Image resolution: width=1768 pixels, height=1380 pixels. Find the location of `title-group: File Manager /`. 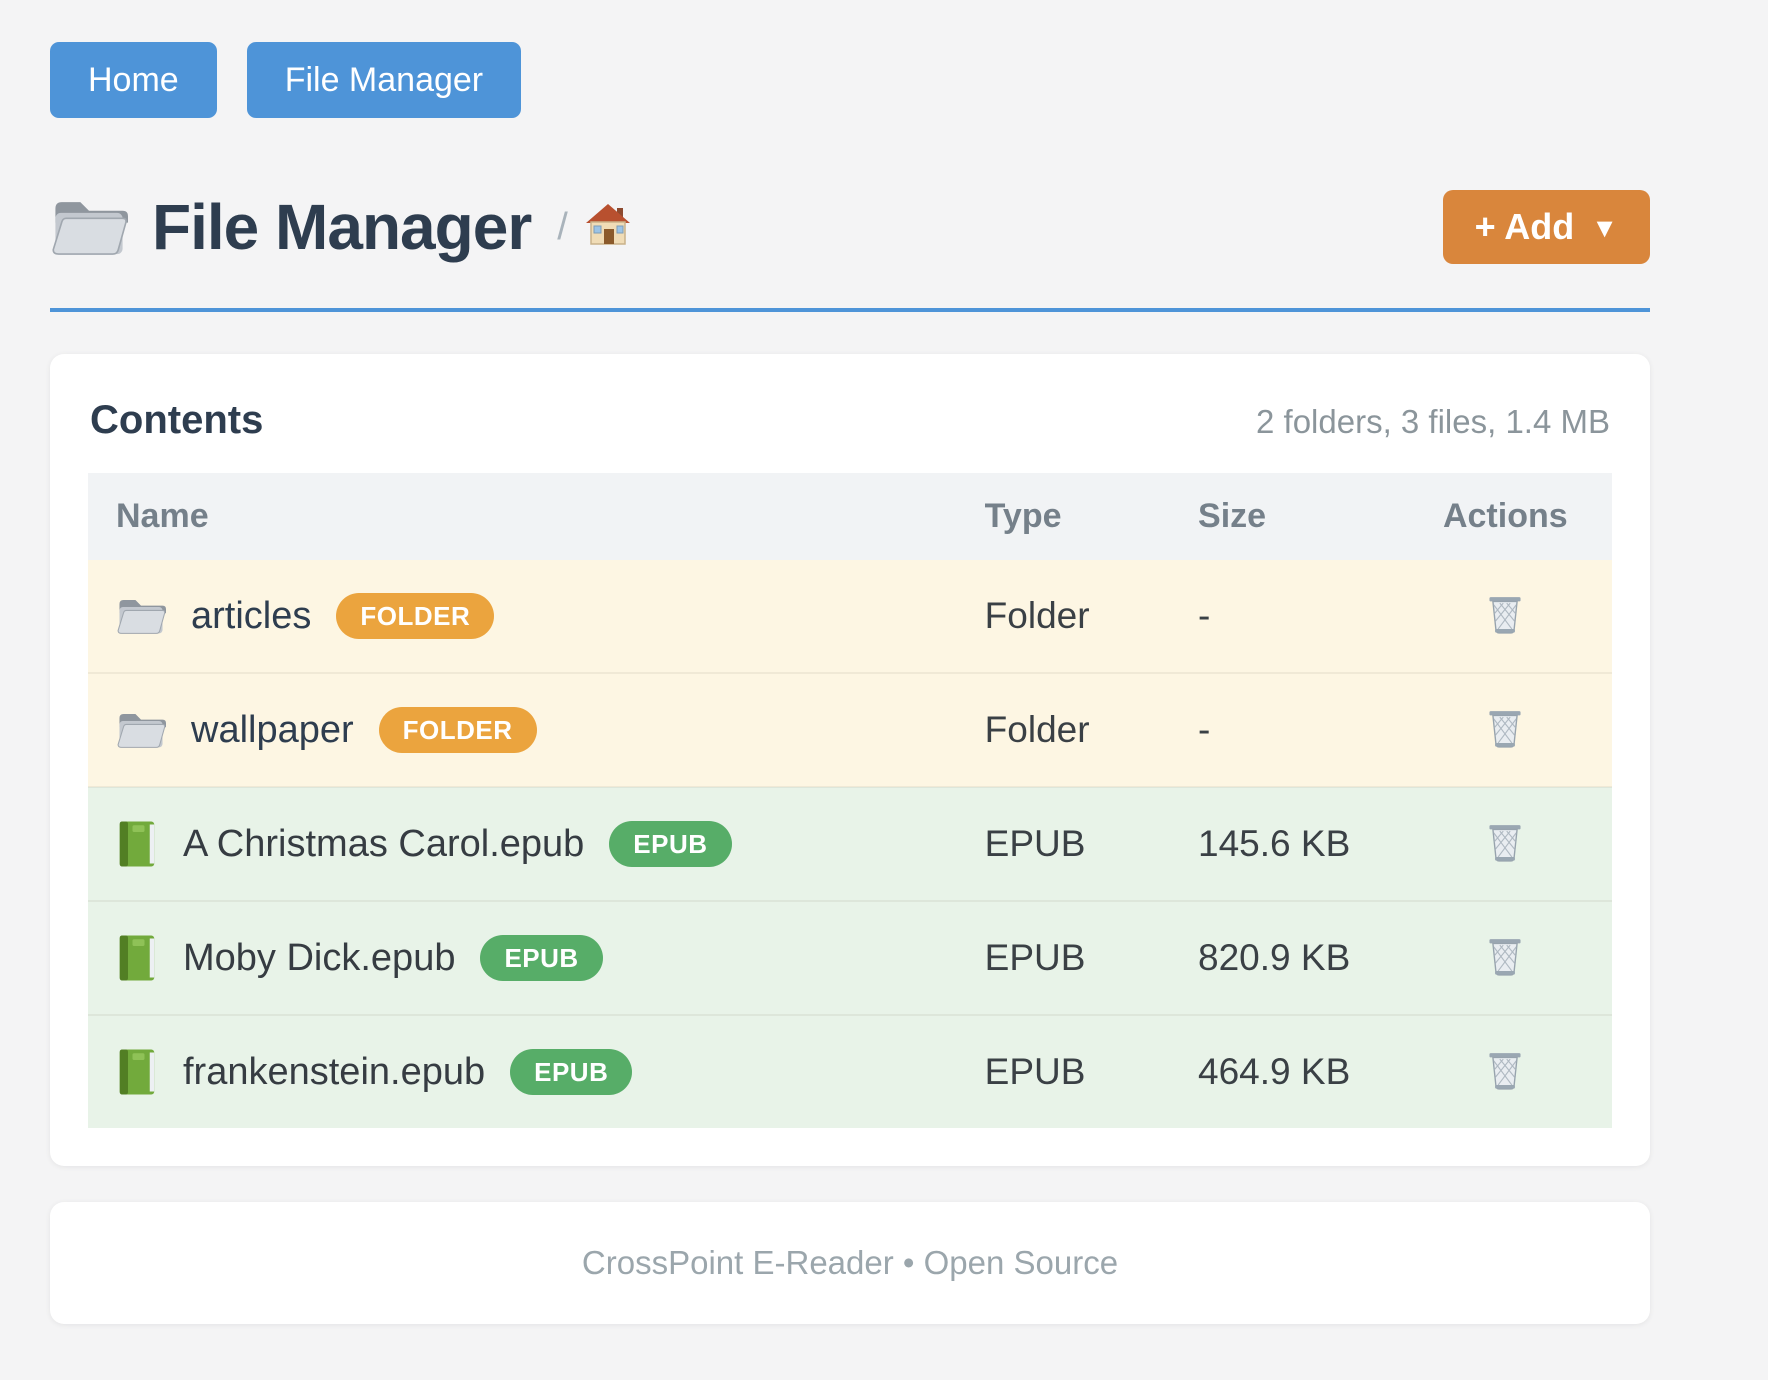

title-group: File Manager / is located at coordinates (341, 227).